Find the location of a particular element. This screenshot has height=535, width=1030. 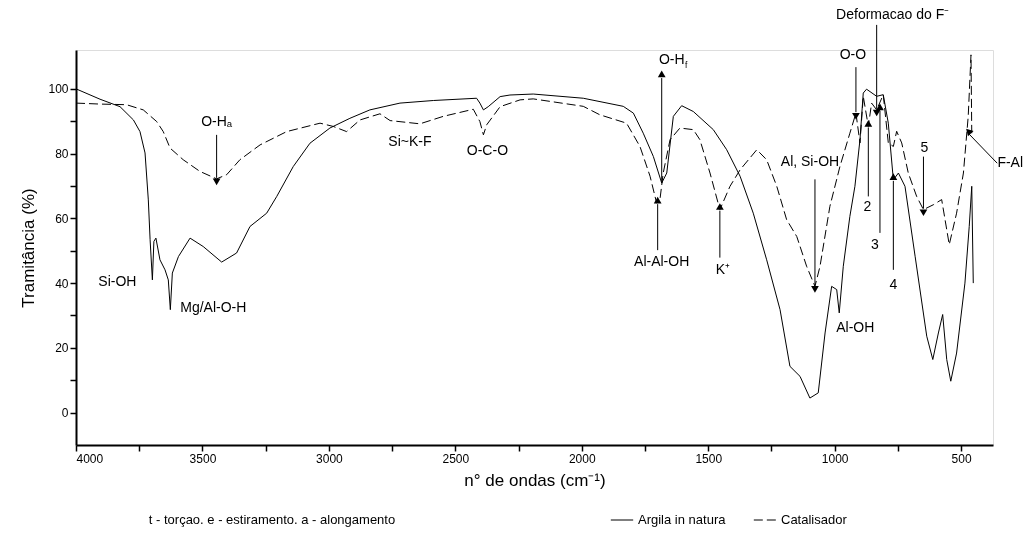

y-tick-label: 60 is located at coordinates (62, 218).